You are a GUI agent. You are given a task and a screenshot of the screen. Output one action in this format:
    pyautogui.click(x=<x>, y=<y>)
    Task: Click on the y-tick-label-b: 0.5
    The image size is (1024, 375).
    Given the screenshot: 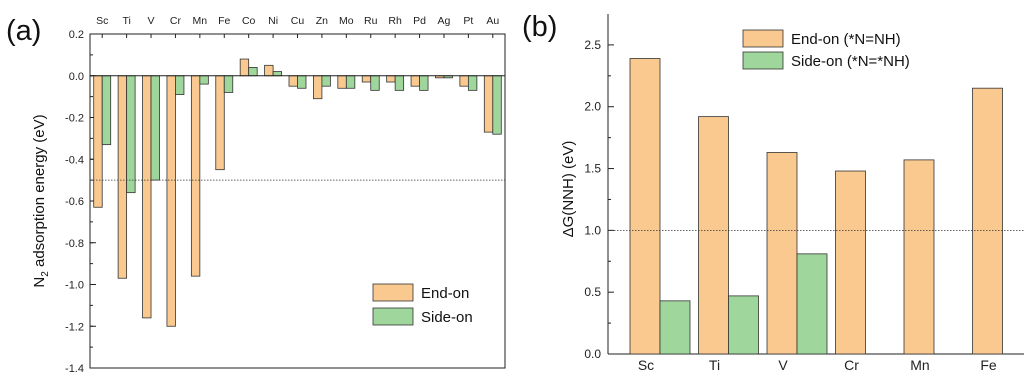 What is the action you would take?
    pyautogui.click(x=592, y=292)
    